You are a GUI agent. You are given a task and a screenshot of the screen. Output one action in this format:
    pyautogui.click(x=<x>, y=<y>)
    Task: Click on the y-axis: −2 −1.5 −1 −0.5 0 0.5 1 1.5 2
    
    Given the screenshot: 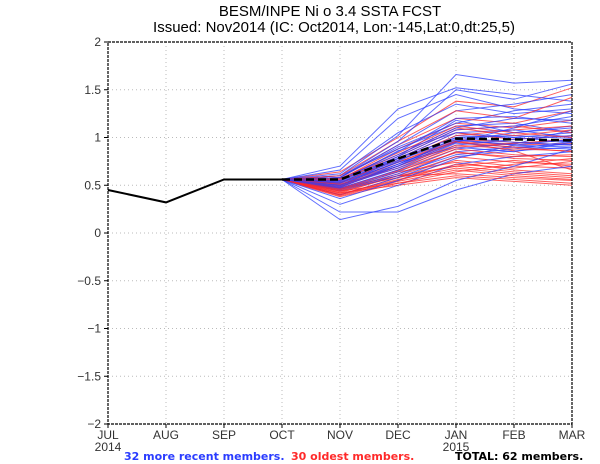 What is the action you would take?
    pyautogui.click(x=92, y=233)
    